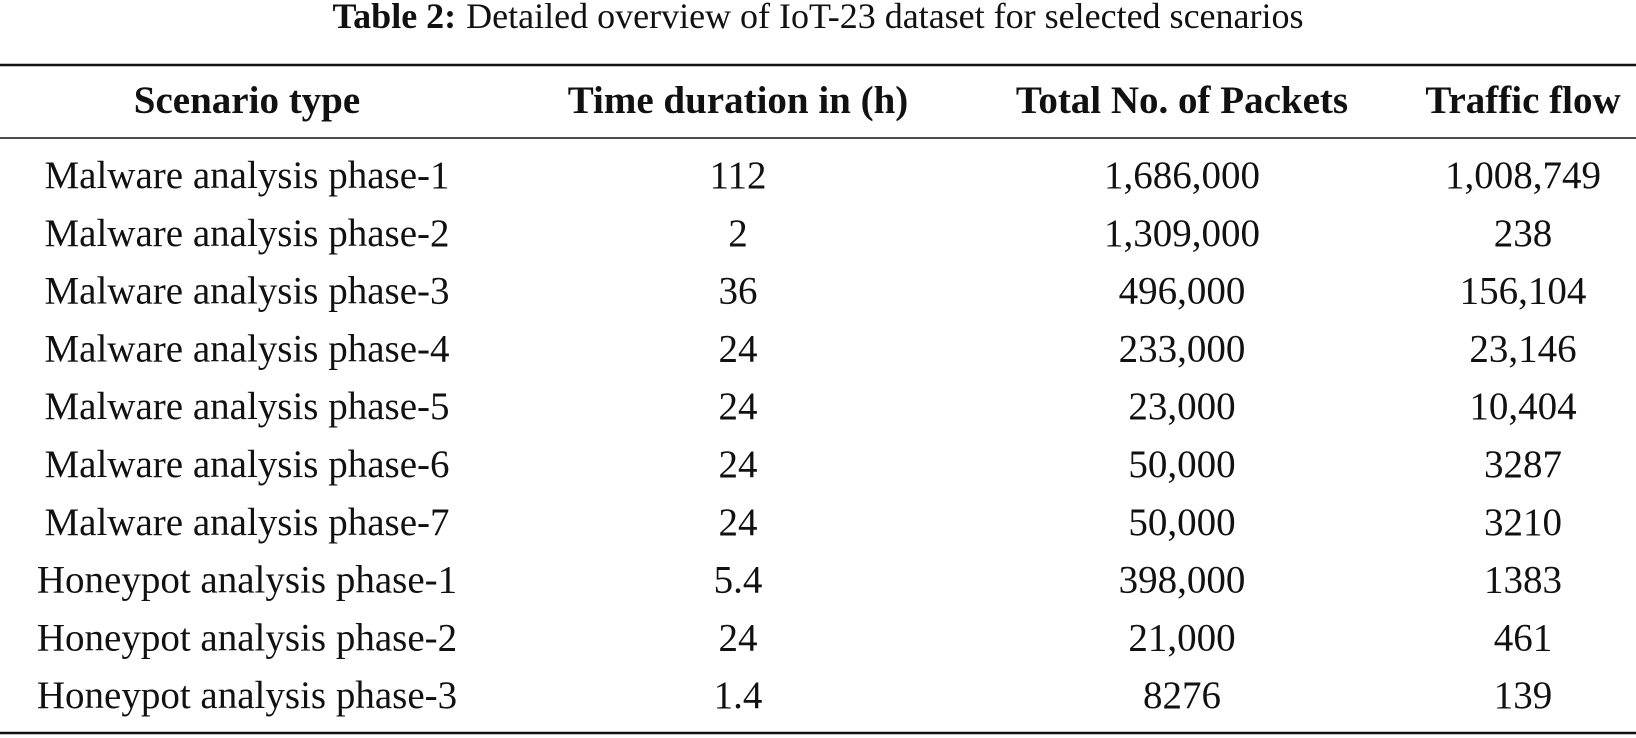 The width and height of the screenshot is (1636, 738). I want to click on table-cell: 23,000, so click(1181, 406).